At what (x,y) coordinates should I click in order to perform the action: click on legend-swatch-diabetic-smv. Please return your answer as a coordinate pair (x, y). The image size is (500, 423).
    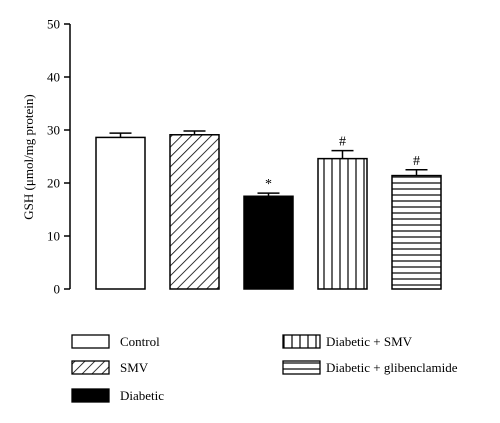
    Looking at the image, I should click on (301, 341).